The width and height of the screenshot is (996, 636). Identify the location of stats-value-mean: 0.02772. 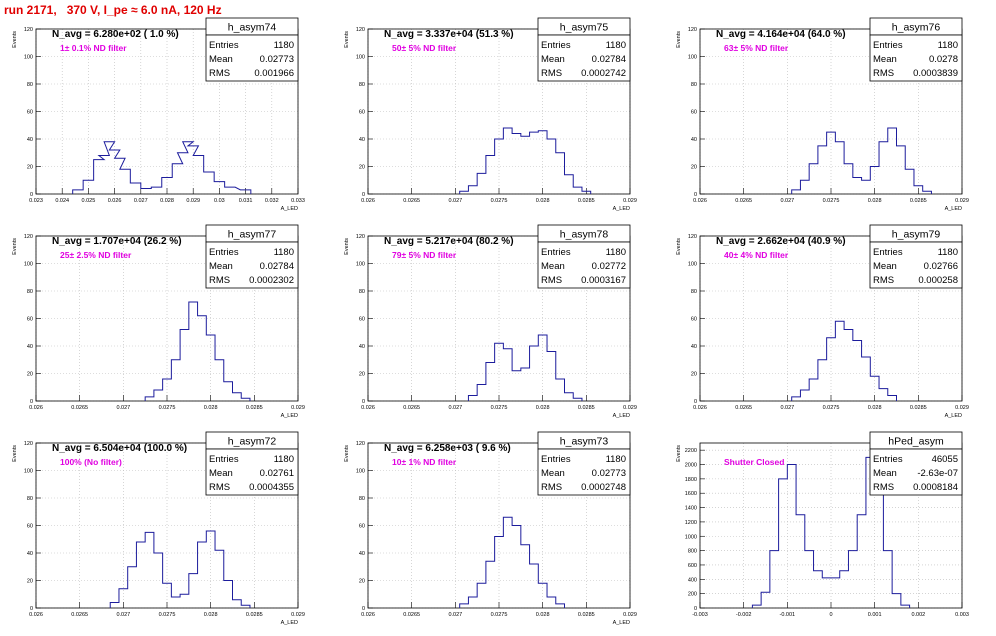
(609, 266).